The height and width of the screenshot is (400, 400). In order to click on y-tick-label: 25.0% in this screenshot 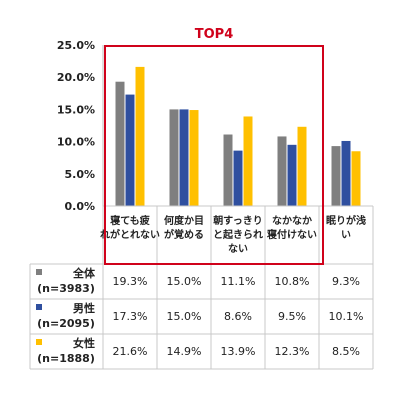, I will do `click(76, 45)`.